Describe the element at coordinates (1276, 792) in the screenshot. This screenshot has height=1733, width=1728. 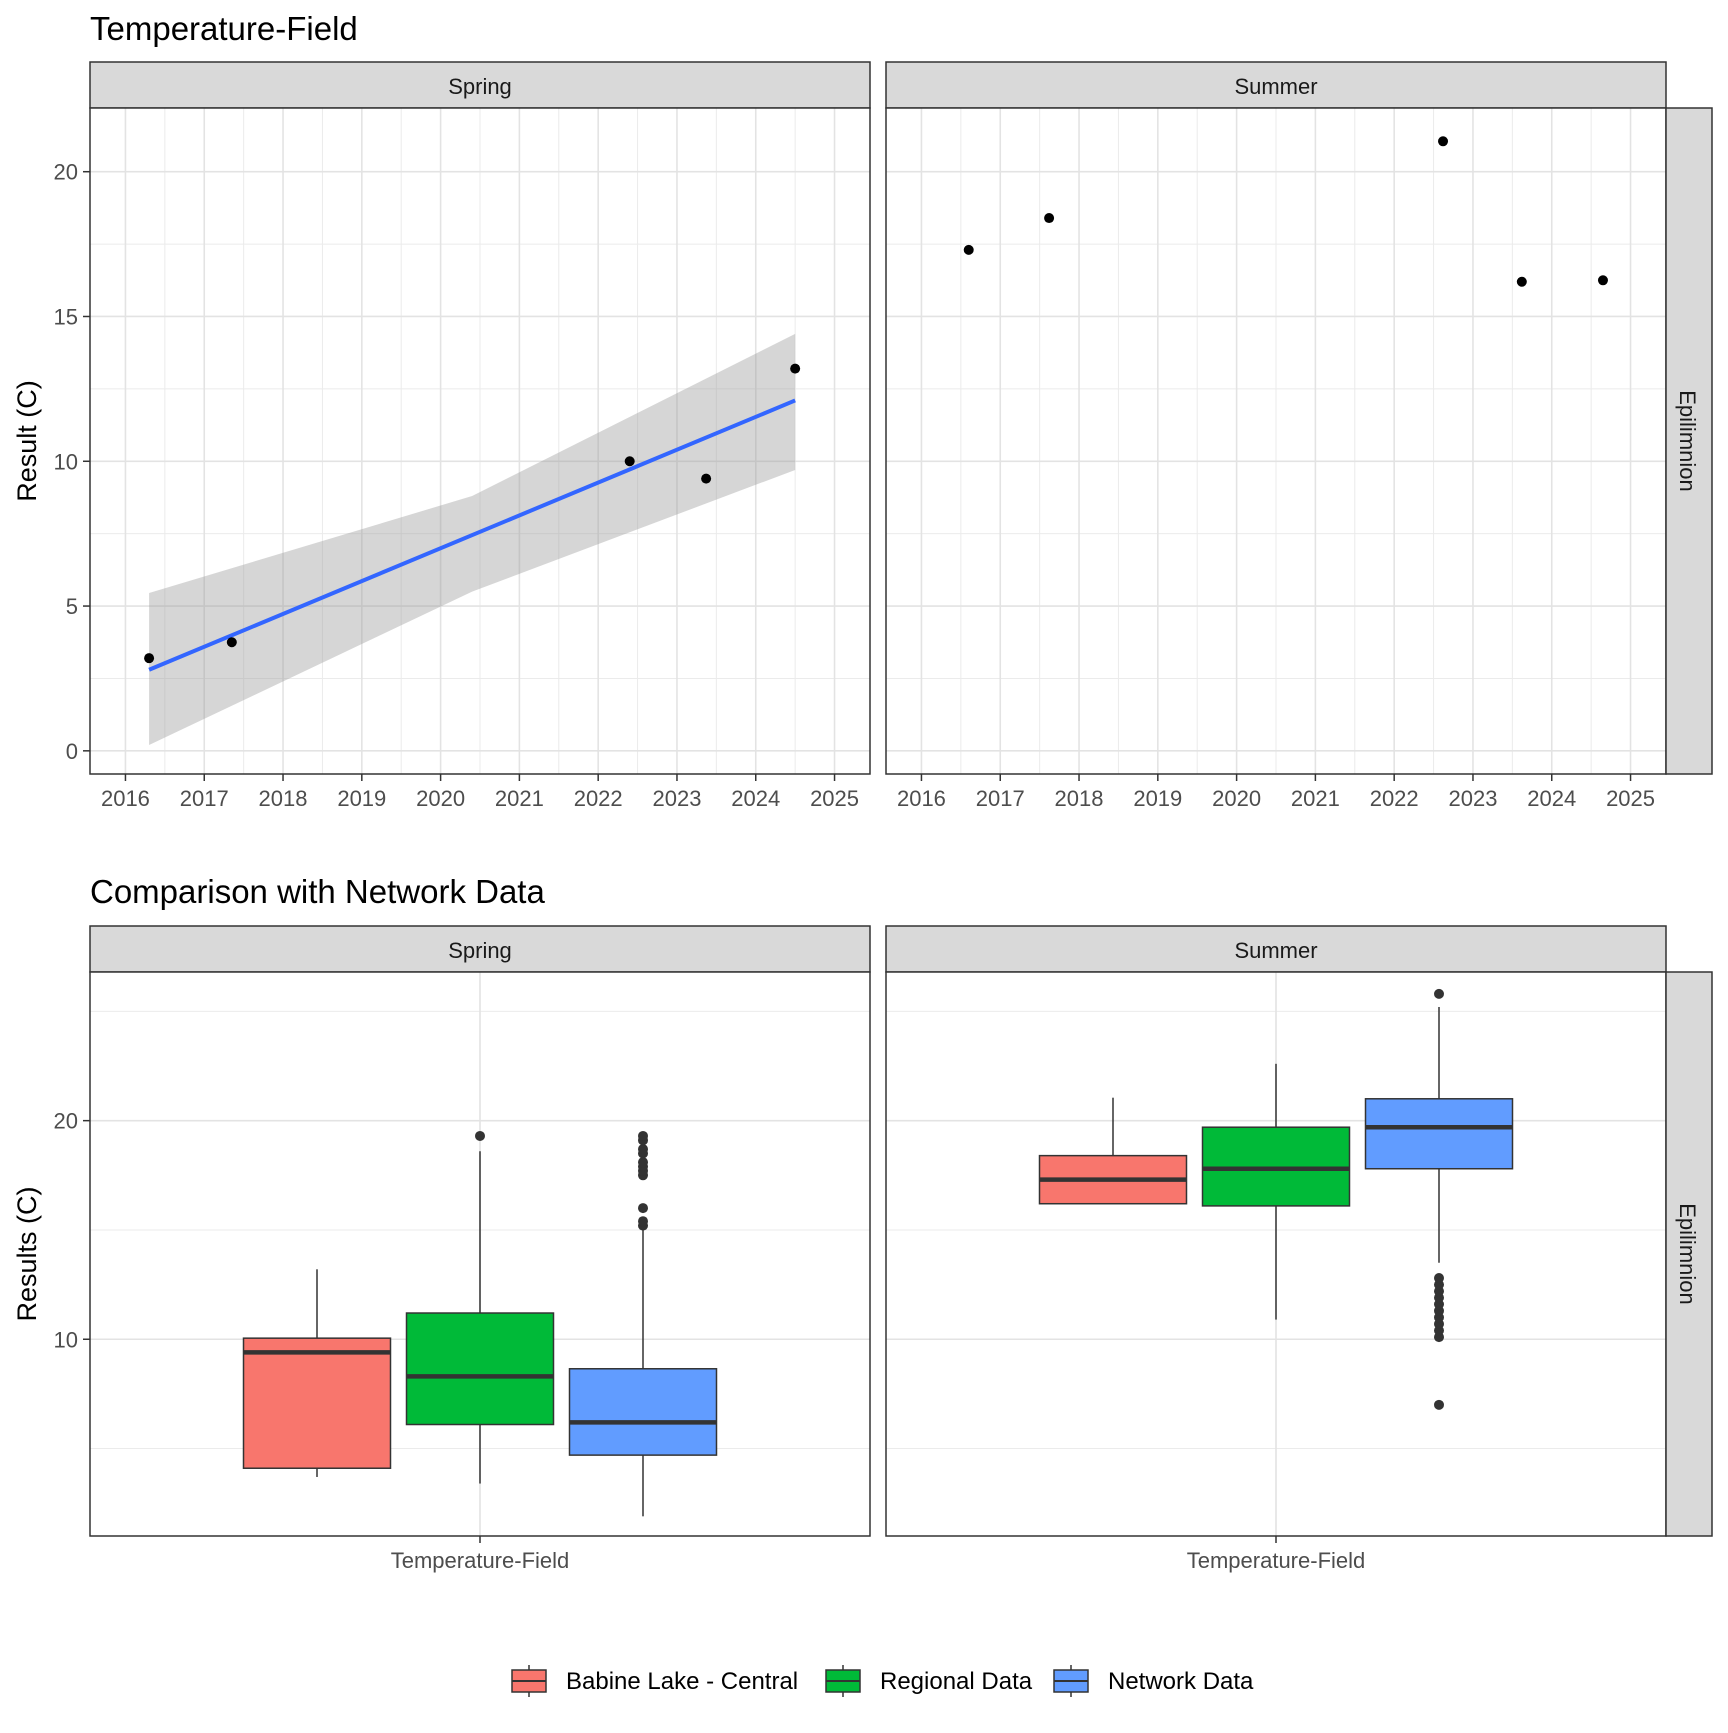
I see `chart1-summer-x-axis: 2016 2017 2018 2019 2020 2021 2022 2023 2024 2025` at that location.